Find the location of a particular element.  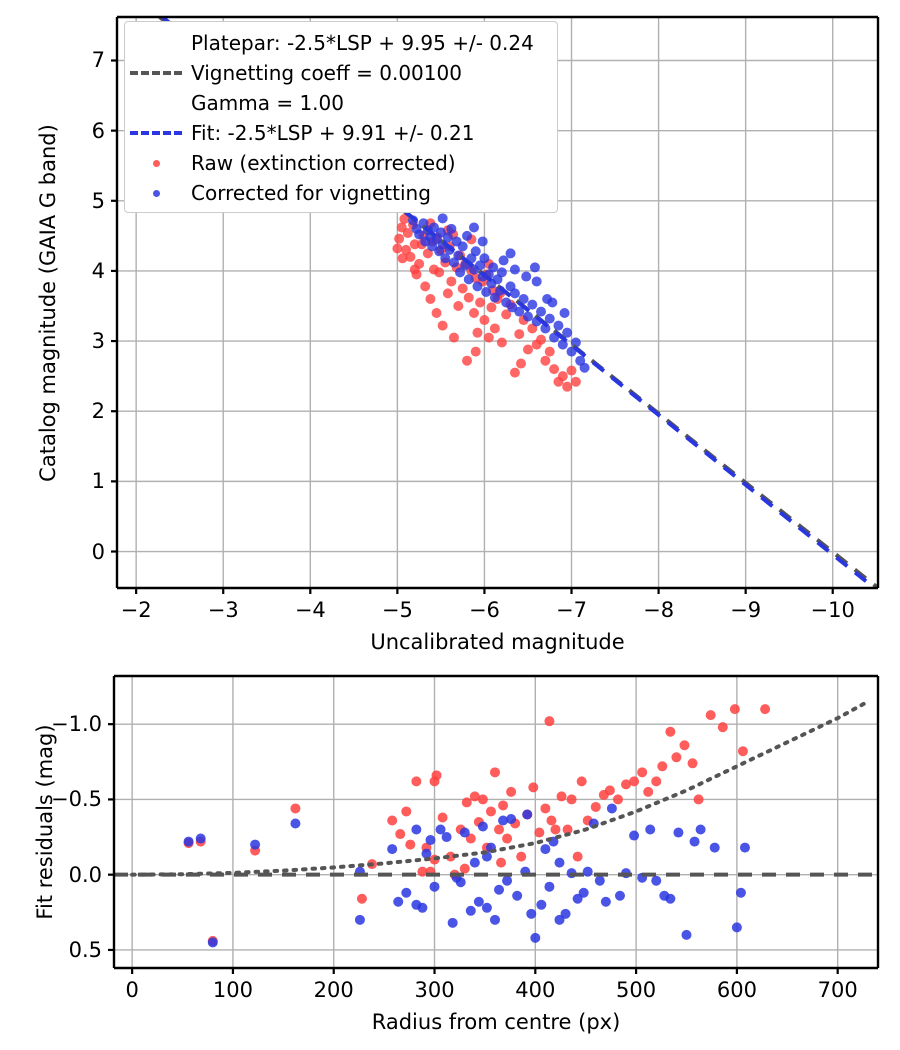

tick-label: −2 is located at coordinates (136, 610).